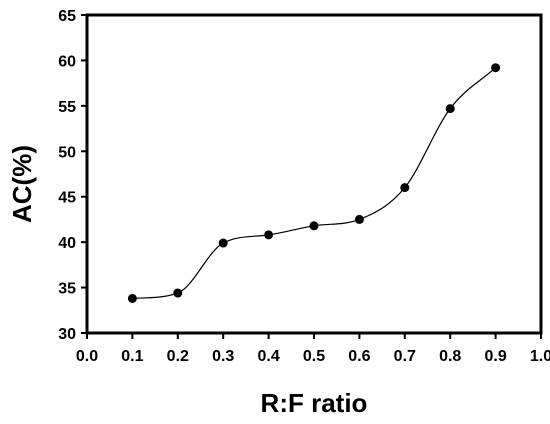 This screenshot has width=550, height=424. Describe the element at coordinates (87, 356) in the screenshot. I see `x-tick-label: 0.0` at that location.